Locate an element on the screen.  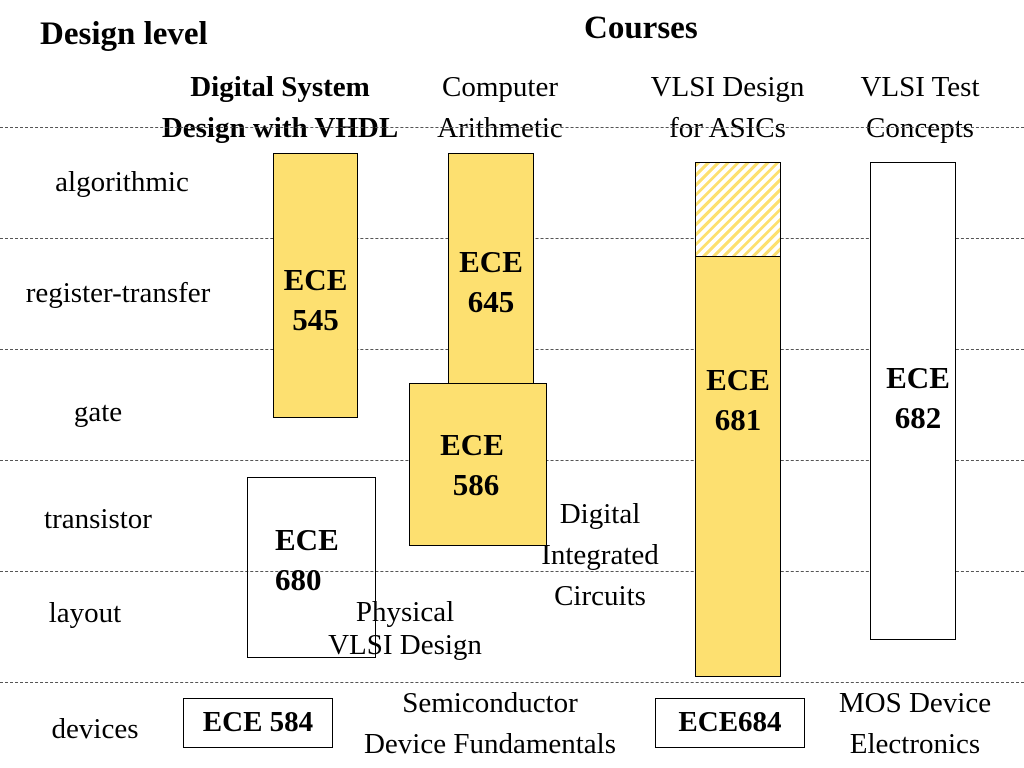
design-level-title: Design level is located at coordinates (124, 34).